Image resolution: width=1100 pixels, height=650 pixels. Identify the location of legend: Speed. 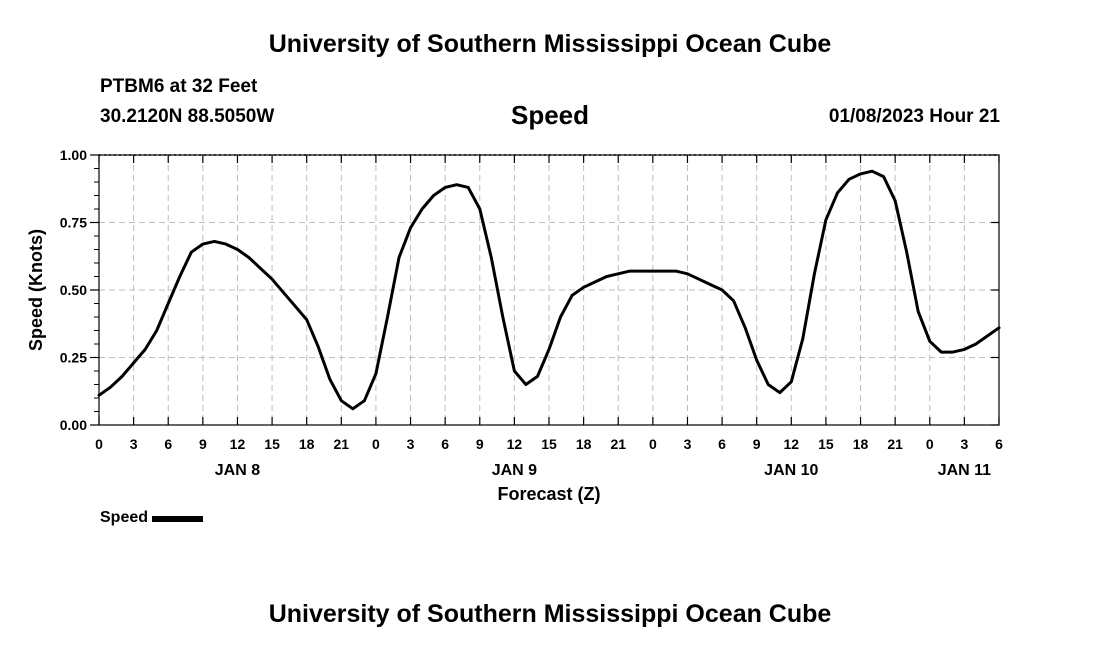
(152, 518).